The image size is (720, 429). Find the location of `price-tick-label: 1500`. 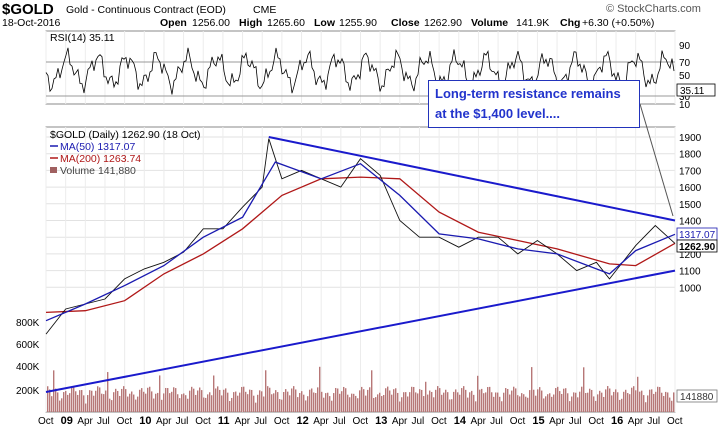

price-tick-label: 1500 is located at coordinates (690, 205).